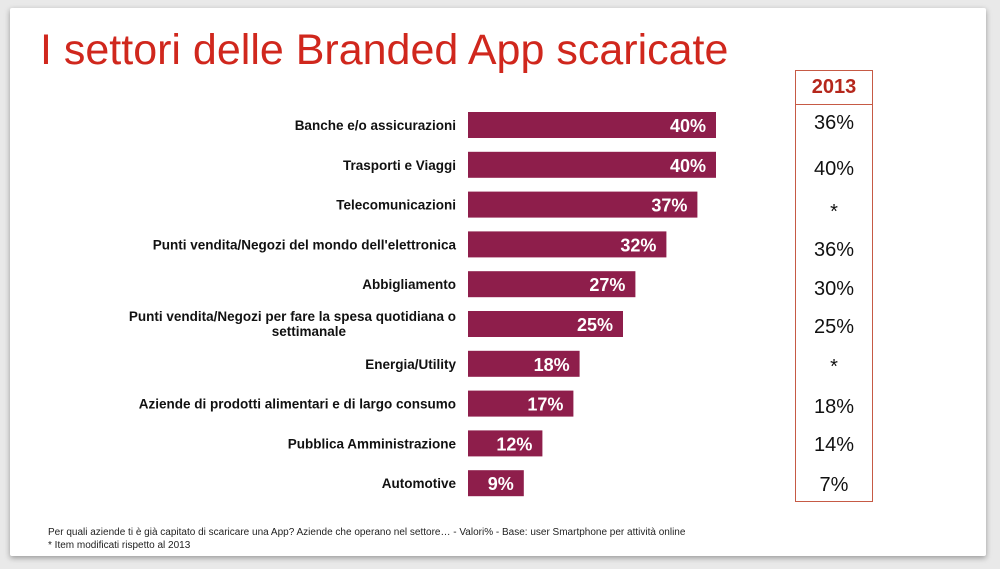  Describe the element at coordinates (375, 125) in the screenshot. I see `category-label-0: Banche e/o assicurazioni` at that location.